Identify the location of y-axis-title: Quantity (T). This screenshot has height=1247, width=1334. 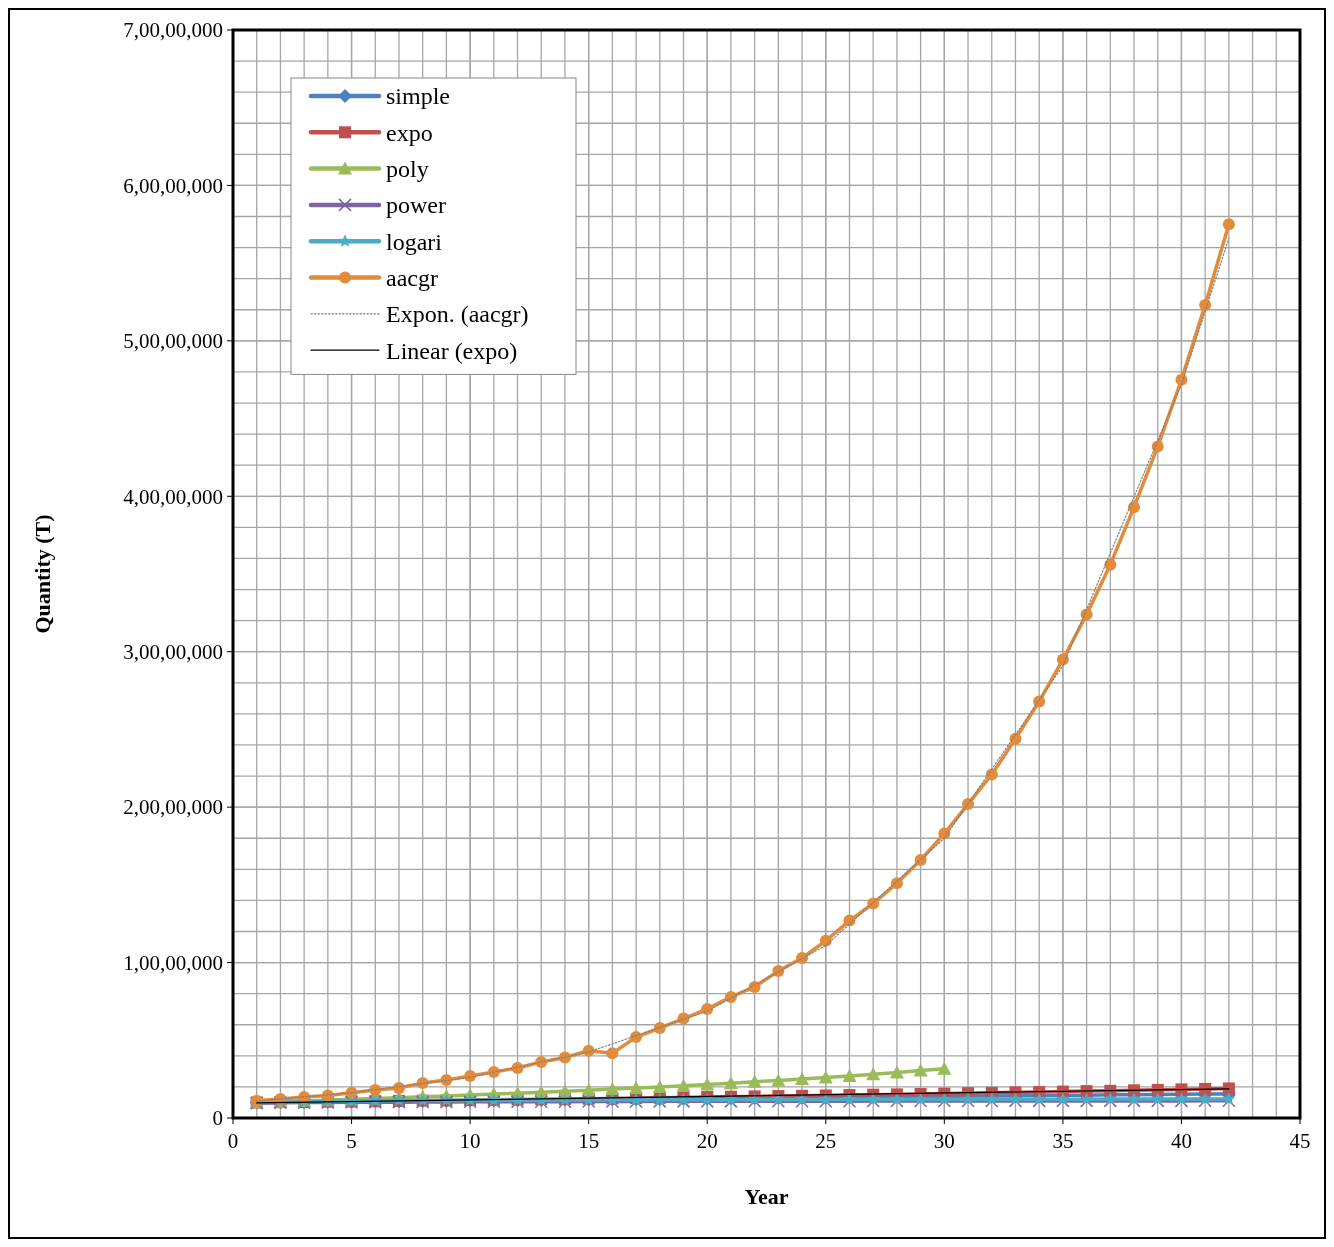
(42, 574).